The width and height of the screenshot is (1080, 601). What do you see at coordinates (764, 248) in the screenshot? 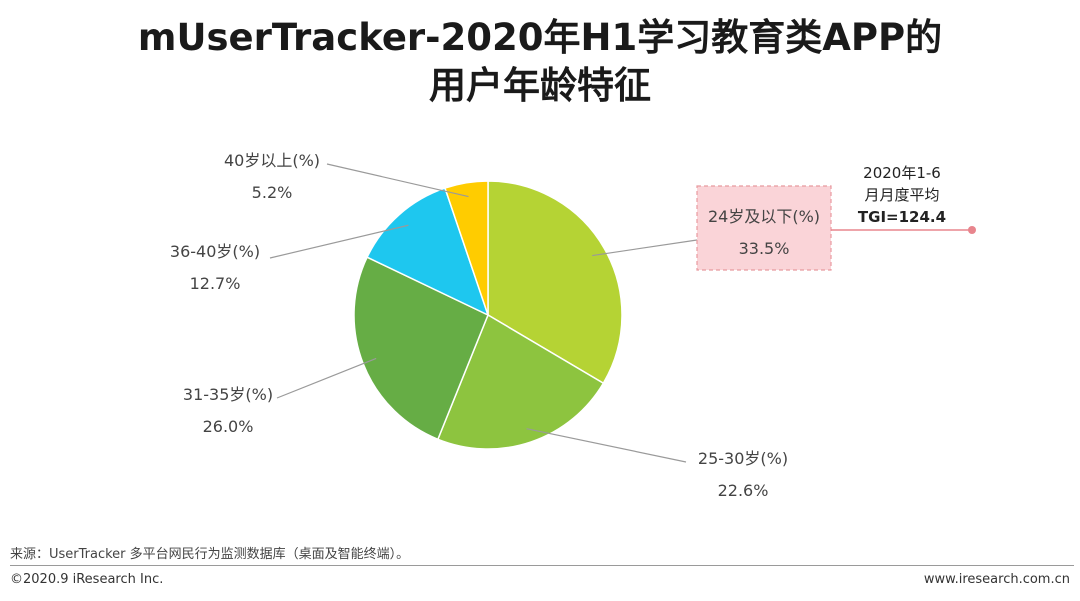
I see `value-slice-0: 33.5%` at bounding box center [764, 248].